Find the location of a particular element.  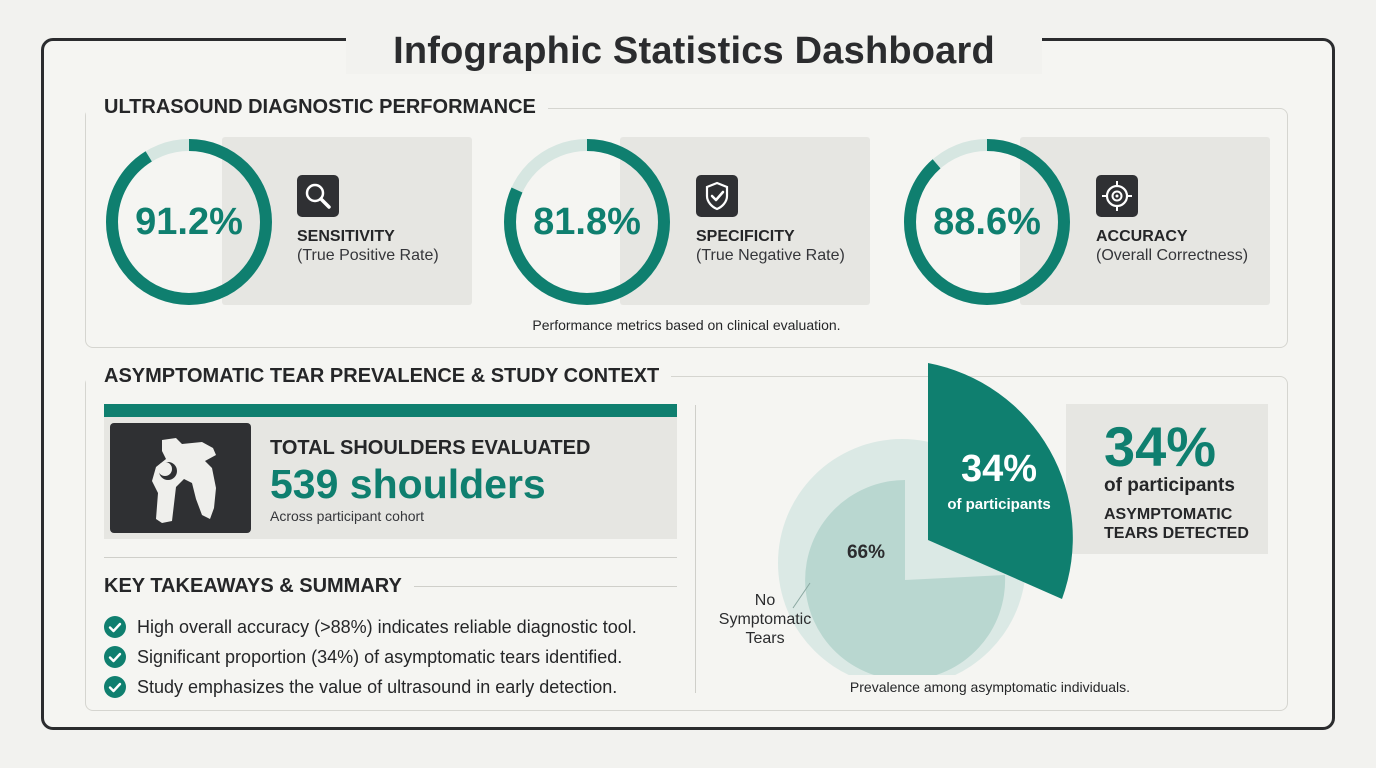

specificity-label: SPECIFICITY is located at coordinates (745, 236).